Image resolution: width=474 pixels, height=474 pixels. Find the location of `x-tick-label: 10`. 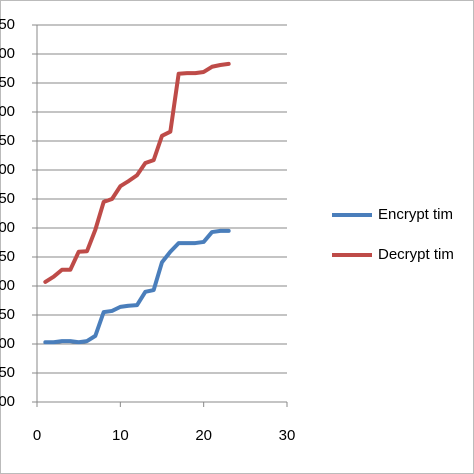

x-tick-label: 10 is located at coordinates (120, 435).